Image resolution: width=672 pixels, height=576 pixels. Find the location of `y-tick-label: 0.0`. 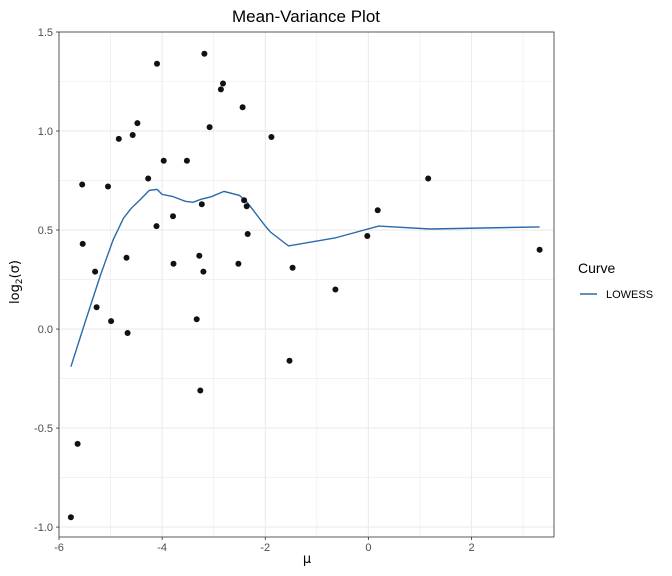

y-tick-label: 0.0 is located at coordinates (45, 330).